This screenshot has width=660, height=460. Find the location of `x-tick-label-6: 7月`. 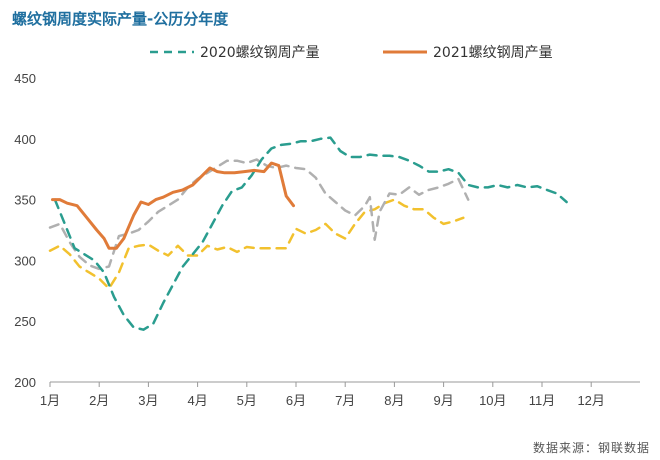

x-tick-label-6: 7月 is located at coordinates (345, 400).